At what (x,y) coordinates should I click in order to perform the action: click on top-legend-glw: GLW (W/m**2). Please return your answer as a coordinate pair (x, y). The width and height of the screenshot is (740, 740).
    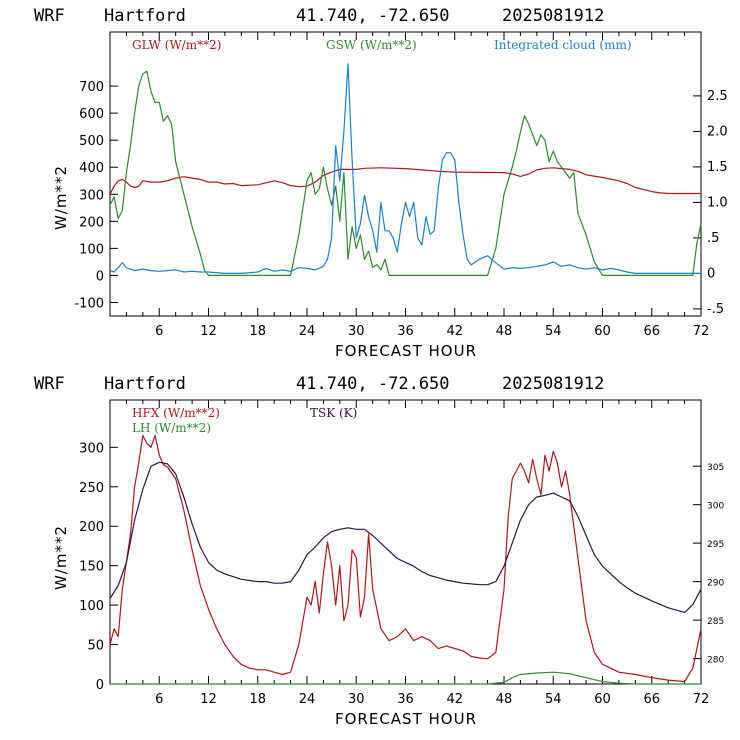
    Looking at the image, I should click on (176, 45).